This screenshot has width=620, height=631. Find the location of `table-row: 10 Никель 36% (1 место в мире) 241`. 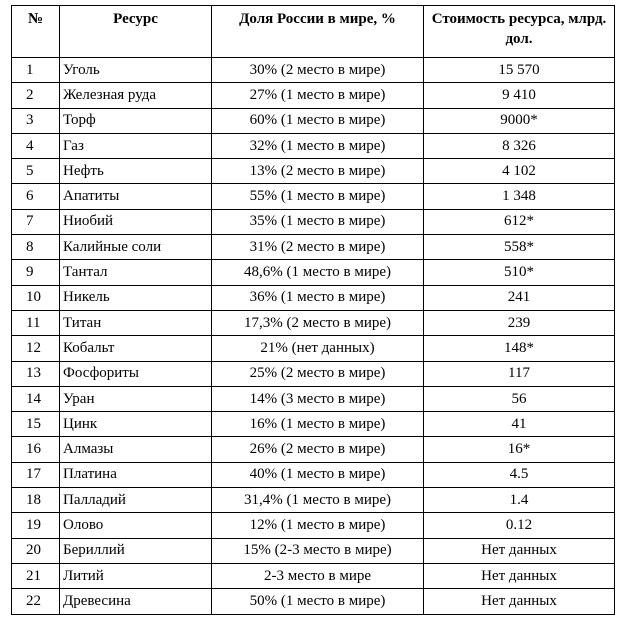

table-row: 10 Никель 36% (1 место в мире) 241 is located at coordinates (313, 297).